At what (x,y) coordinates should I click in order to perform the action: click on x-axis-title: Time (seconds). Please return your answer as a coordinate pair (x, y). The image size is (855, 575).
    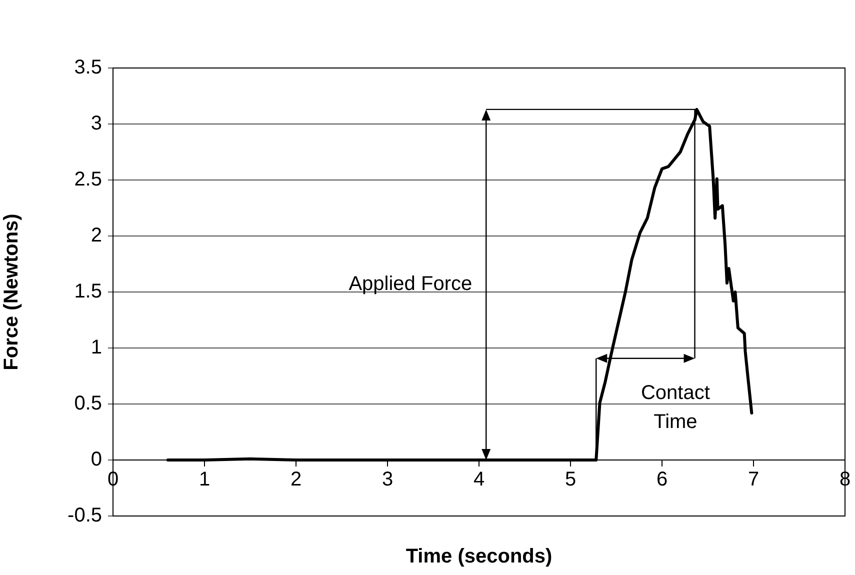
    Looking at the image, I should click on (479, 557).